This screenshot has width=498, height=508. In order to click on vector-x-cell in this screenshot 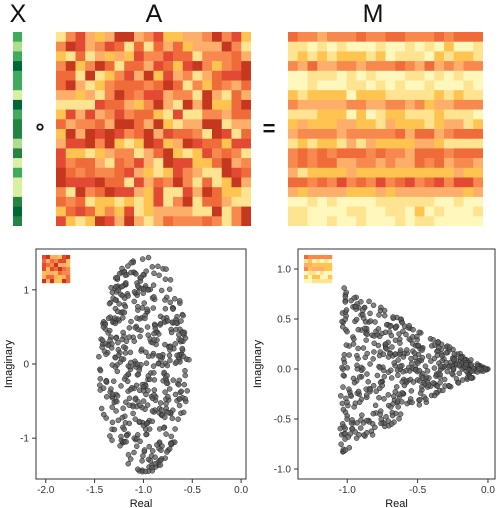, I will do `click(17, 56)`.